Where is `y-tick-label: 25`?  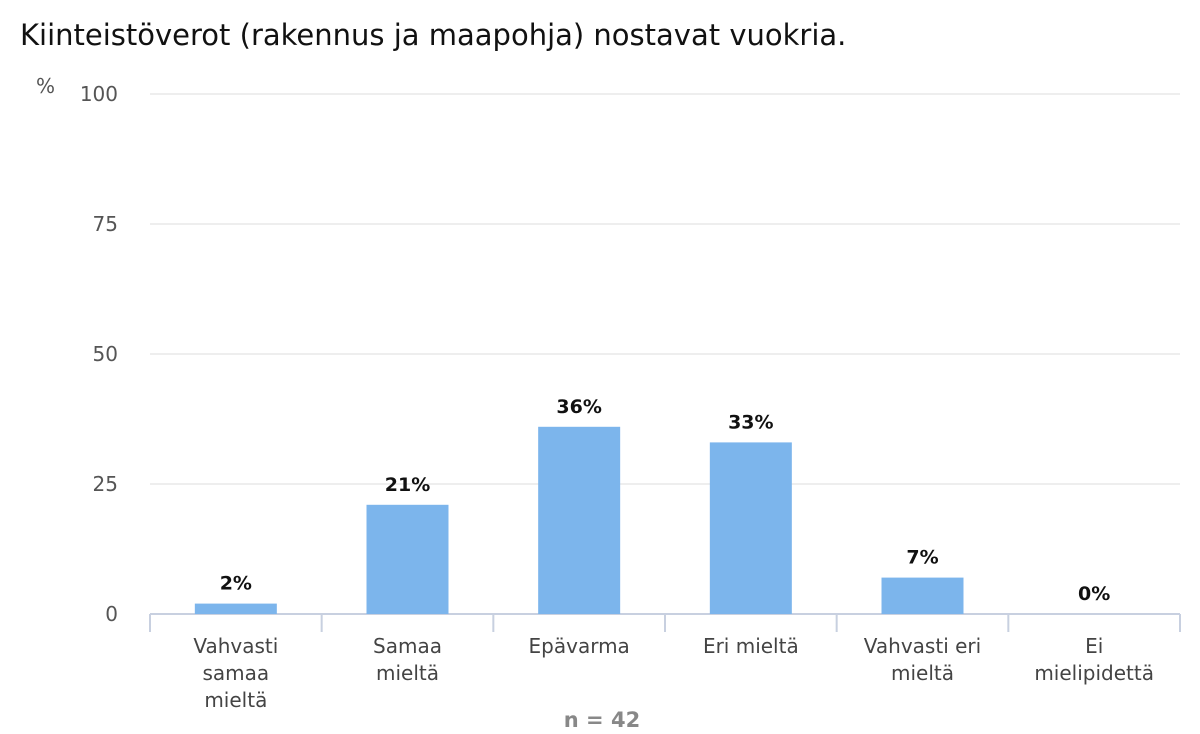
y-tick-label: 25 is located at coordinates (105, 484).